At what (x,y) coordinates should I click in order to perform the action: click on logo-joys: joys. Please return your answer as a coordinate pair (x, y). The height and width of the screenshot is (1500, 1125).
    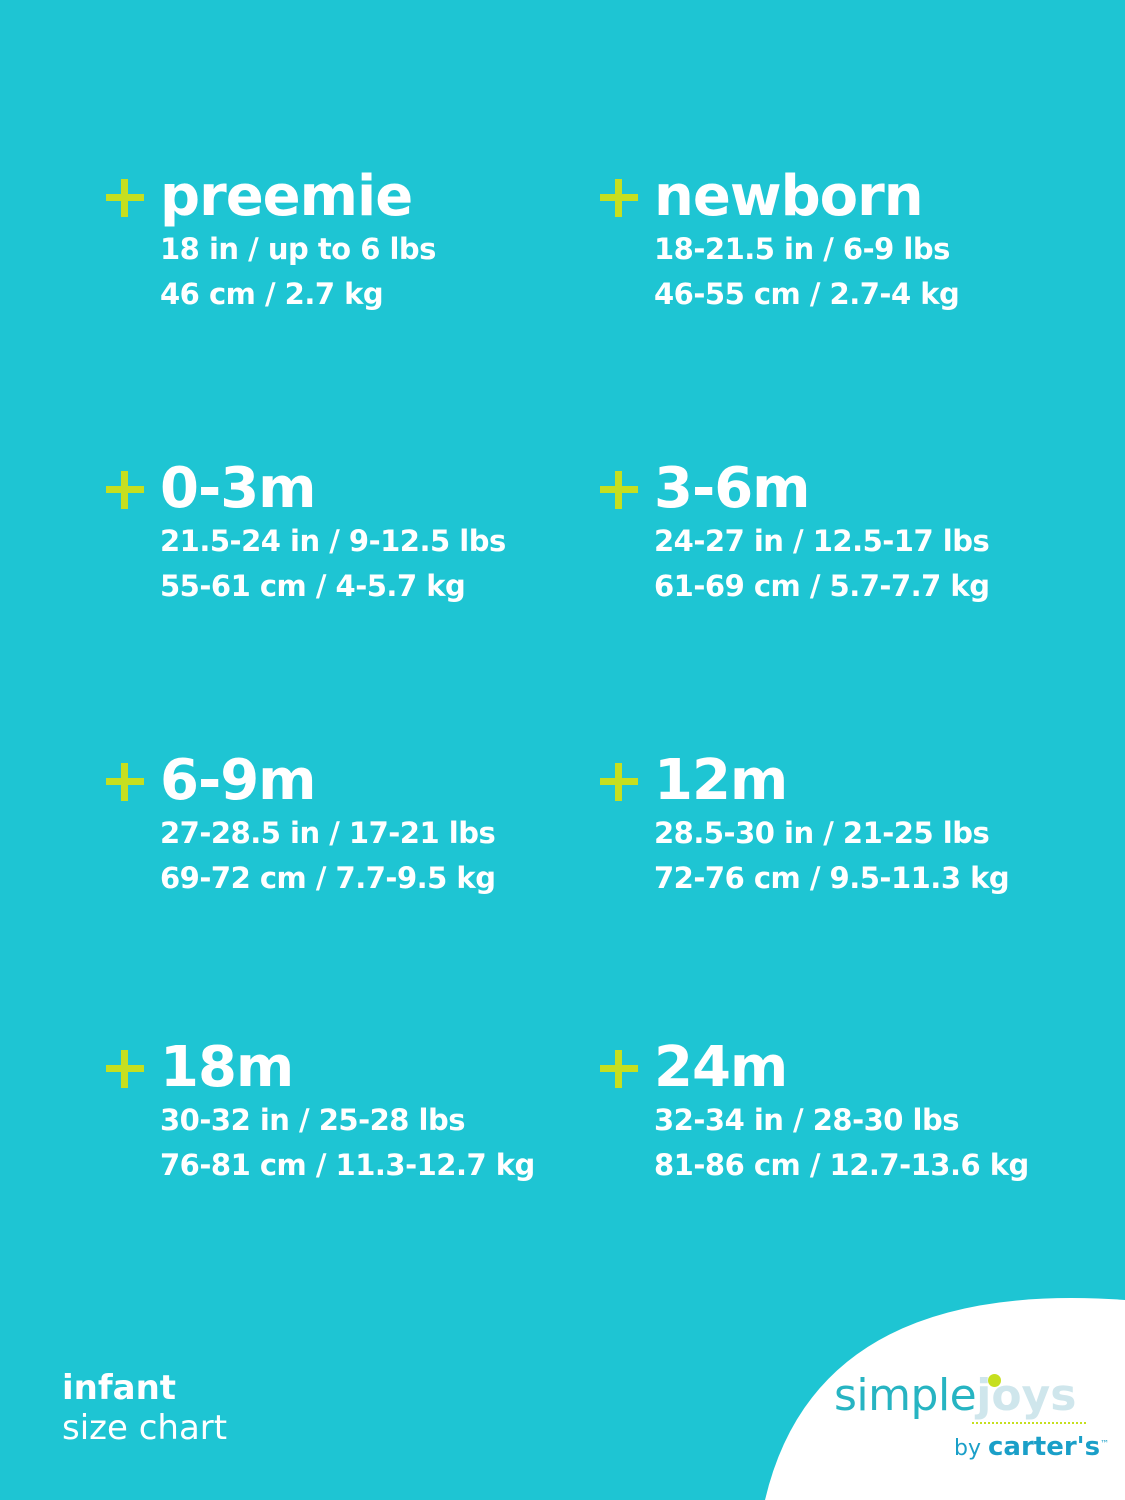
    Looking at the image, I should click on (1026, 1395).